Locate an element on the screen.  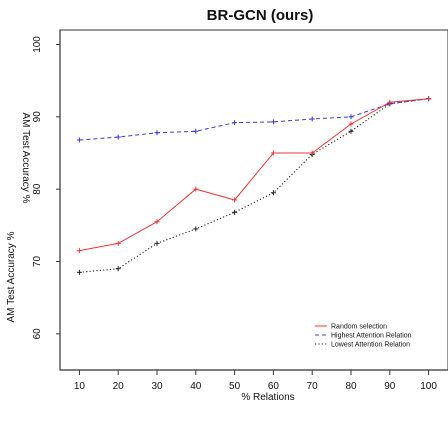
x-tick-label: 30 is located at coordinates (157, 386).